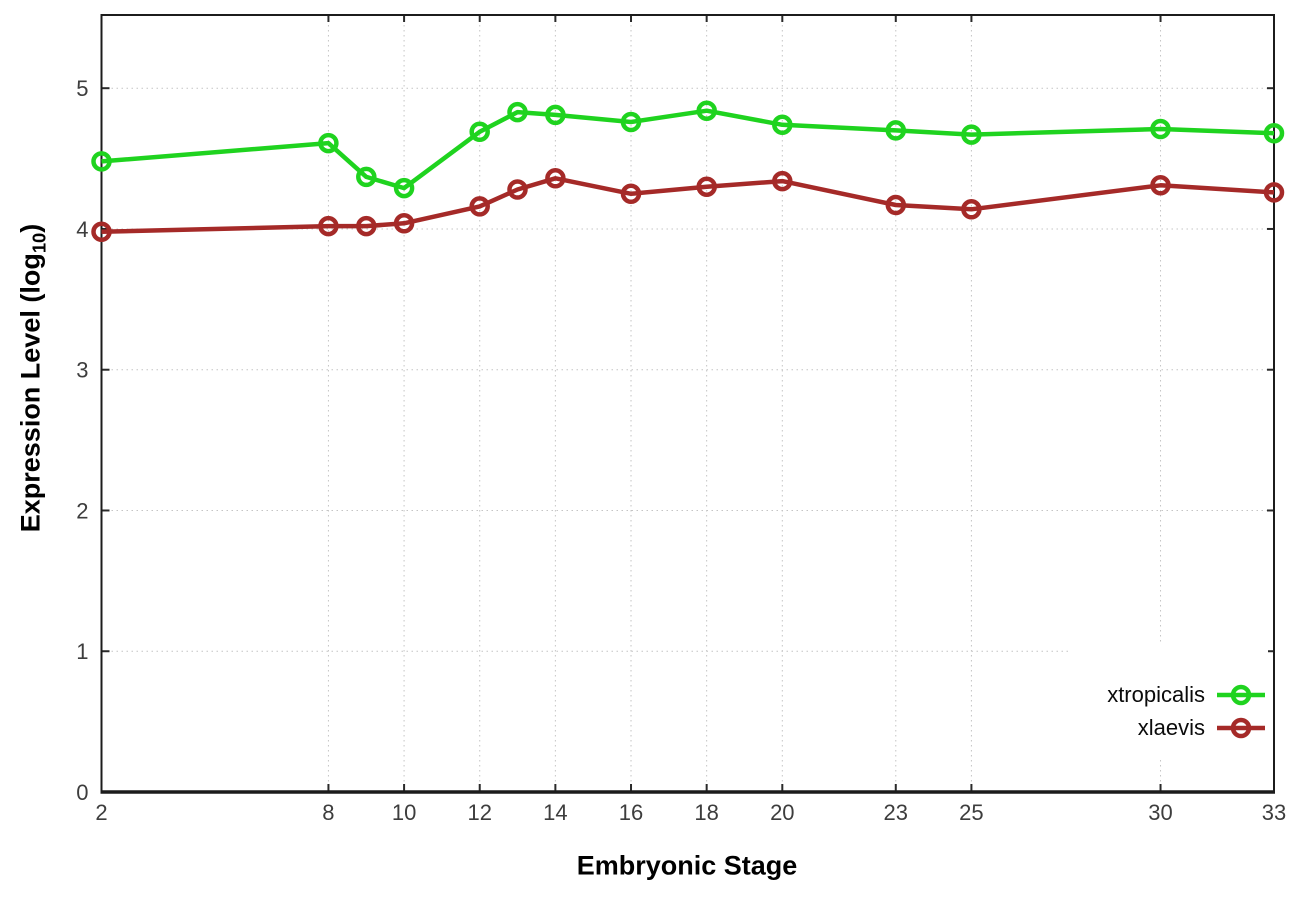  What do you see at coordinates (555, 812) in the screenshot?
I see `svg-text: 14` at bounding box center [555, 812].